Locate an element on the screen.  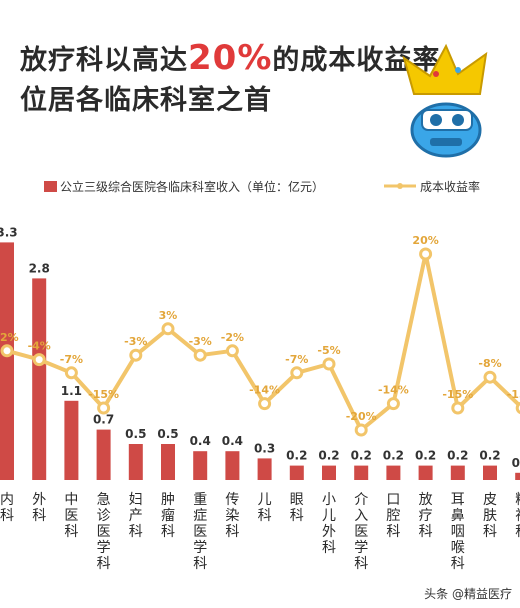
line-value-label-3: -15% is located at coordinates (103, 394).